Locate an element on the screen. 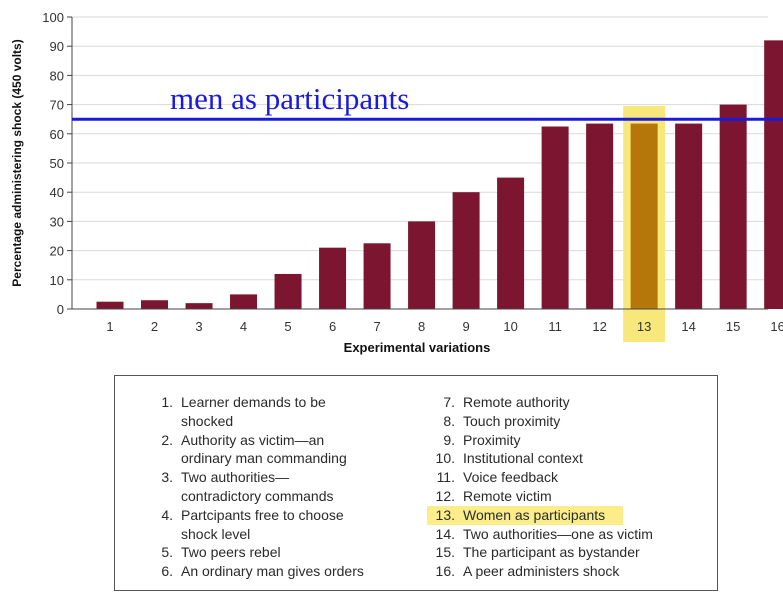  x-axis-title: Experimental variations is located at coordinates (417, 347).